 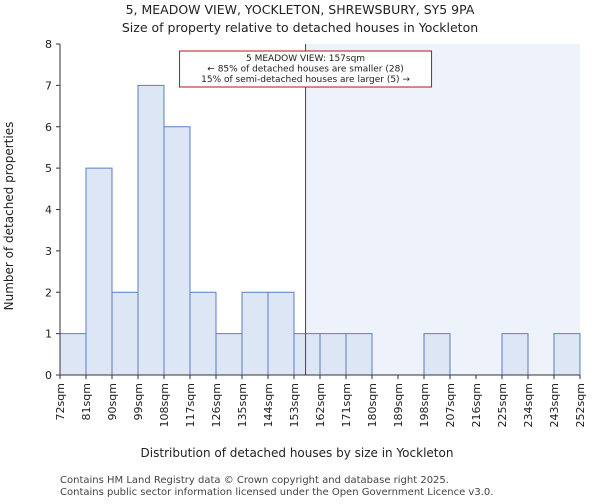 What do you see at coordinates (359, 354) in the screenshot?
I see `bar-171sqm` at bounding box center [359, 354].